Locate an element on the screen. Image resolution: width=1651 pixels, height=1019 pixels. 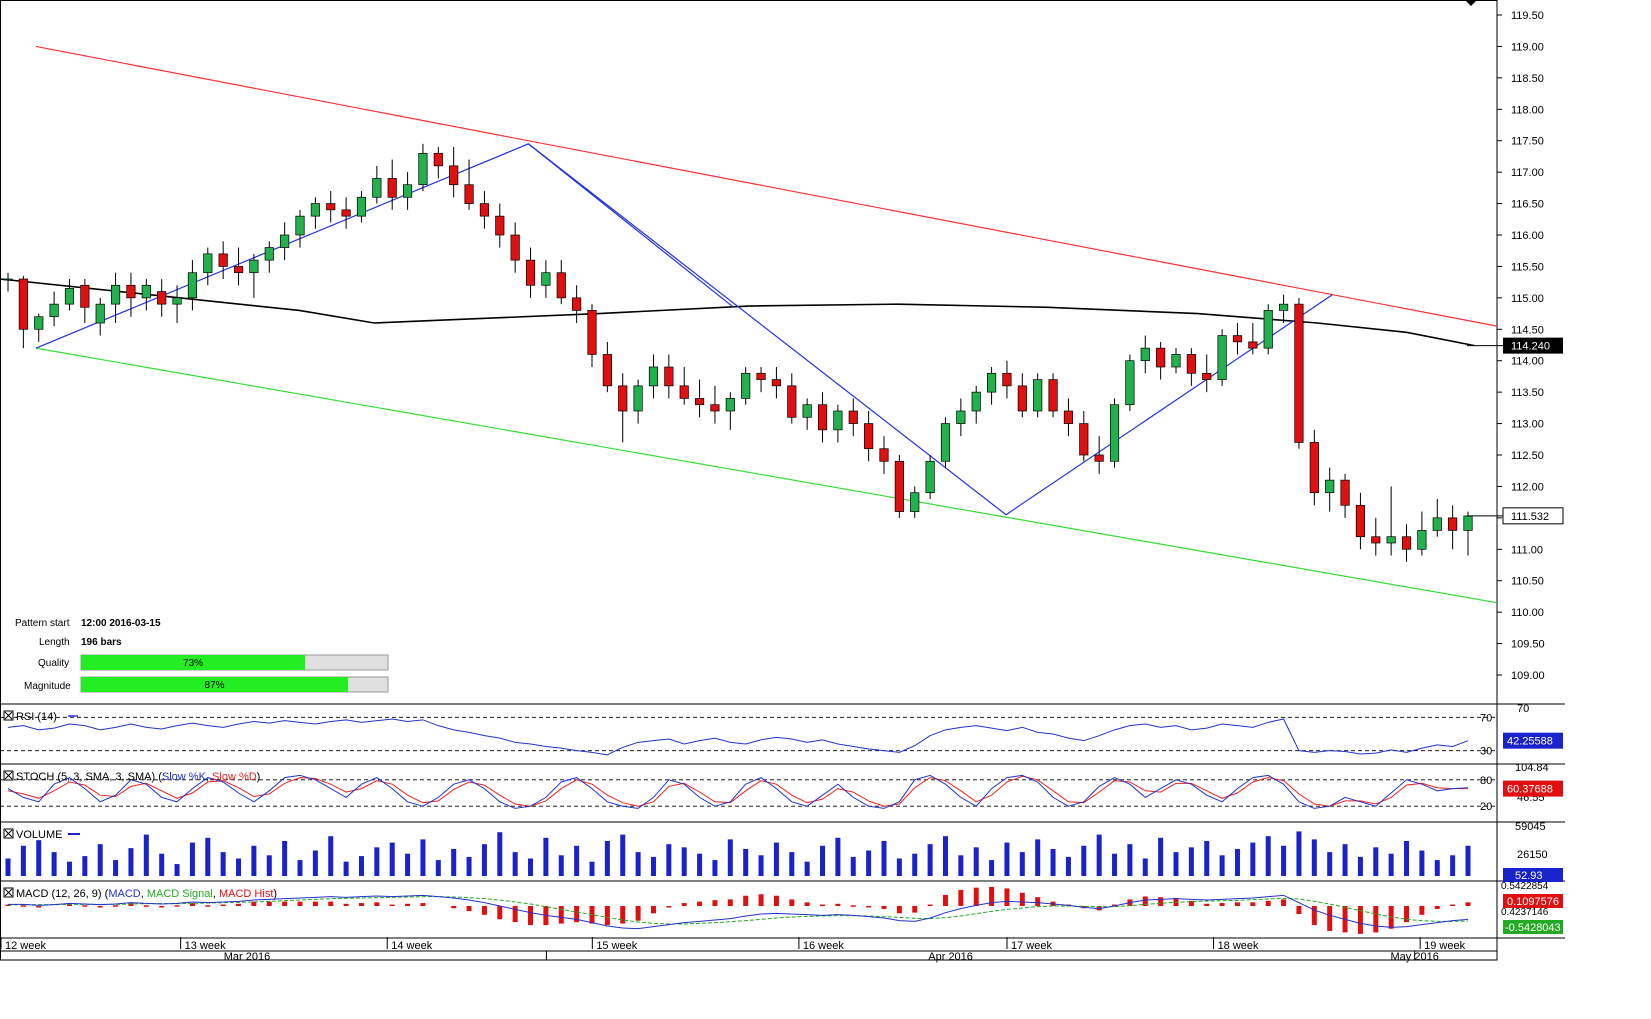
price-tick-label: 118.00 is located at coordinates (1527, 110).